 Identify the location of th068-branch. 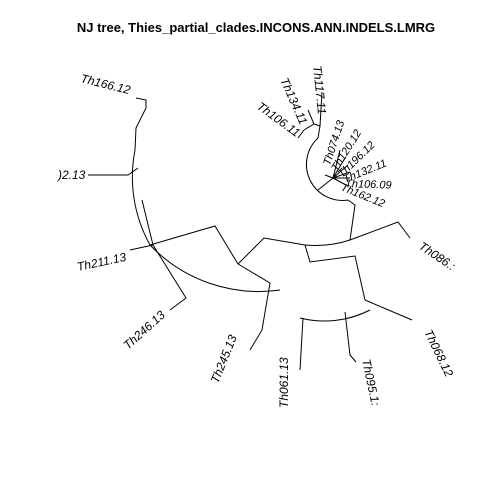
(388, 310).